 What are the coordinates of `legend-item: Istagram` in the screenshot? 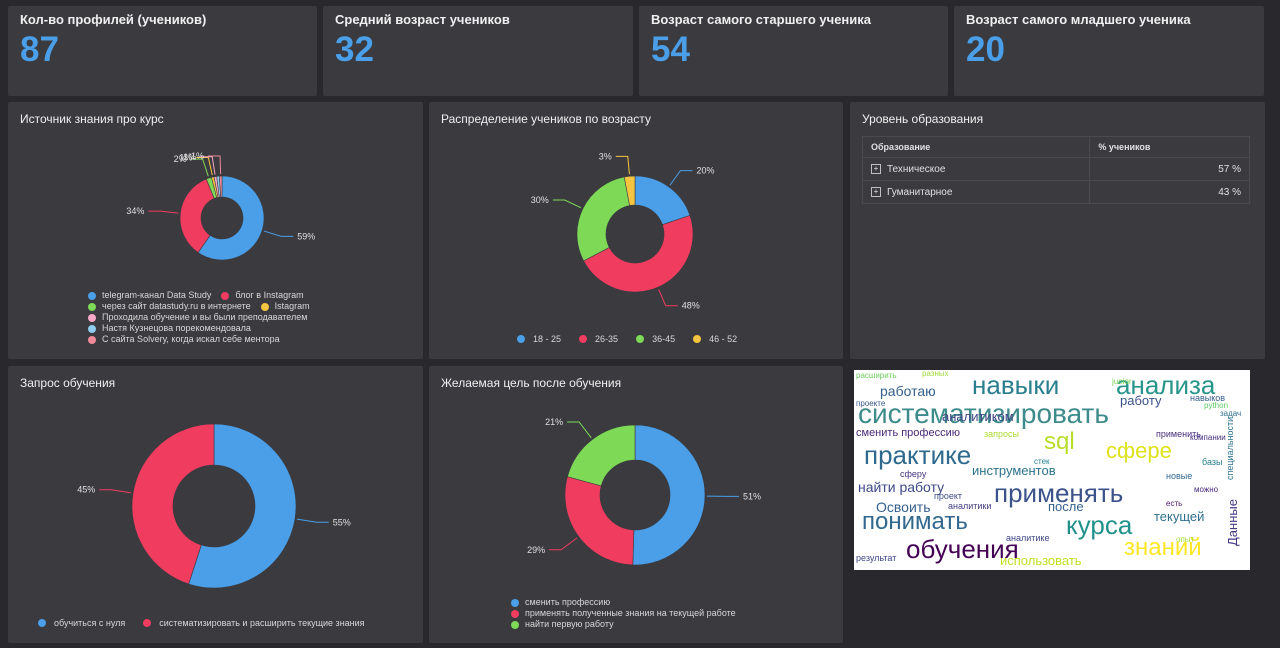 It's located at (285, 306).